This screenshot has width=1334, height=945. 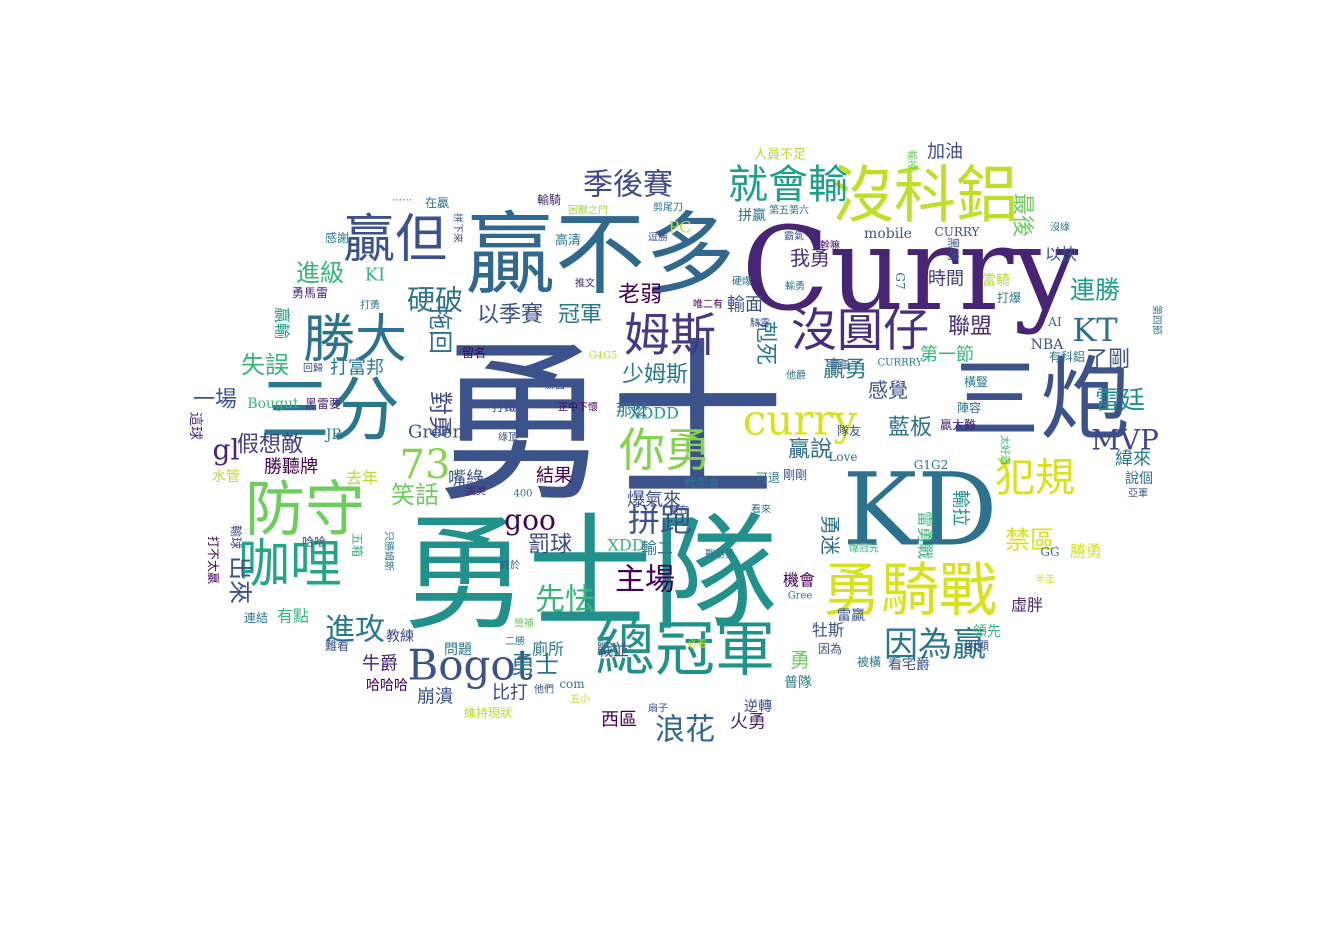 What do you see at coordinates (1067, 357) in the screenshot?
I see `cloud-word: 有科鋁` at bounding box center [1067, 357].